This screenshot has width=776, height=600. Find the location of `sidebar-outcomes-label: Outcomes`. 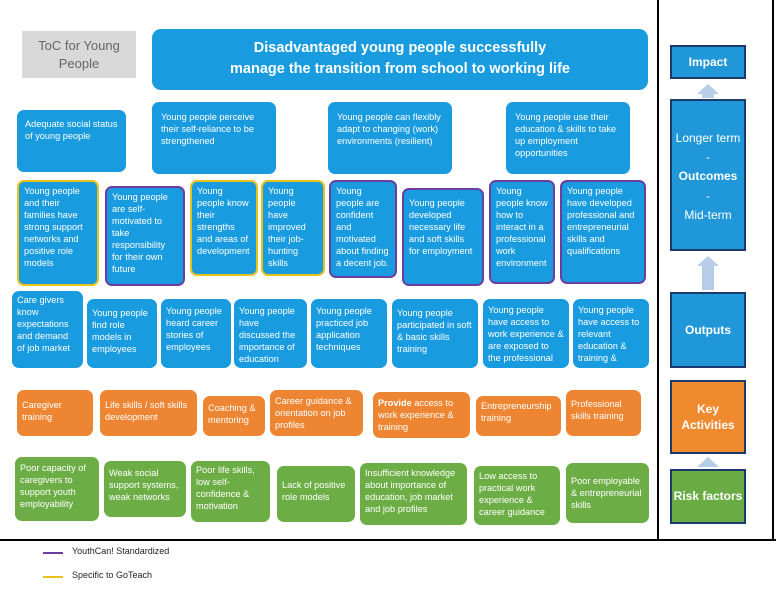

sidebar-outcomes-label: Outcomes is located at coordinates (708, 176).